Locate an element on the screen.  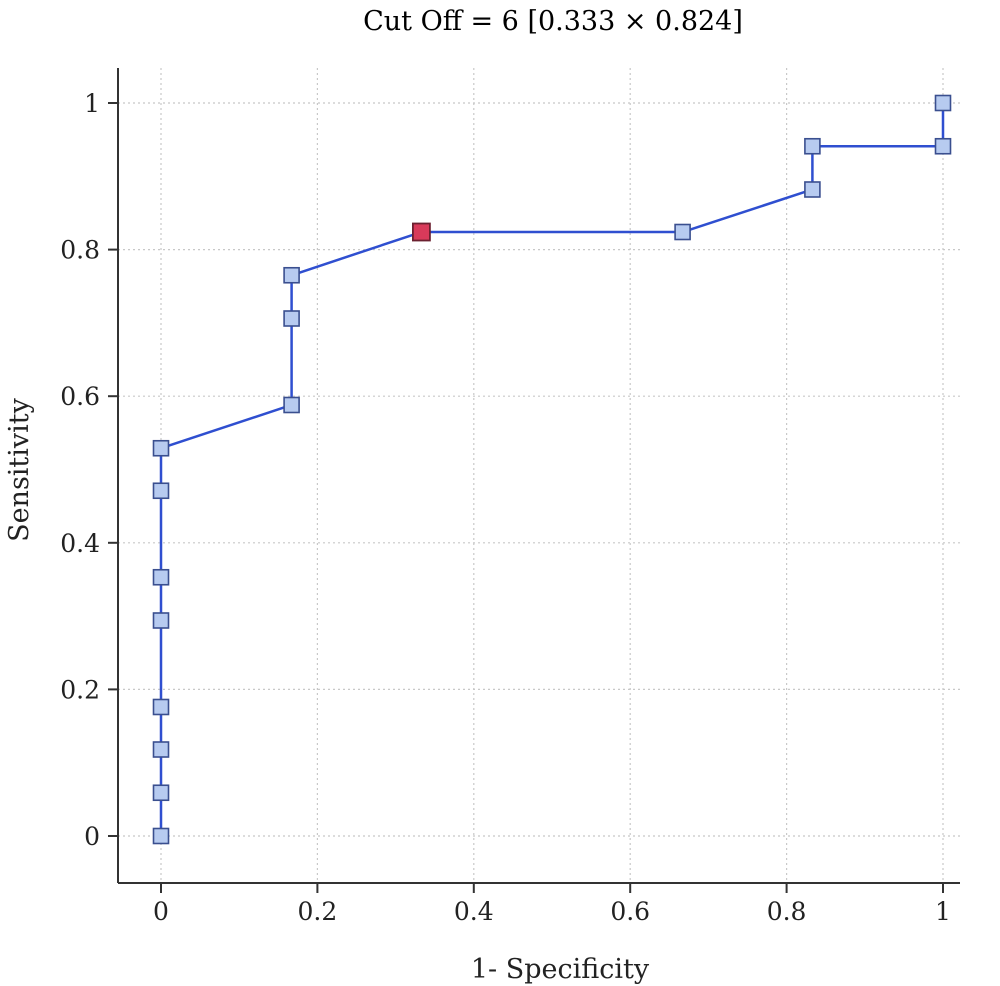
y-tick-label-4: 0.8 is located at coordinates (80, 250).